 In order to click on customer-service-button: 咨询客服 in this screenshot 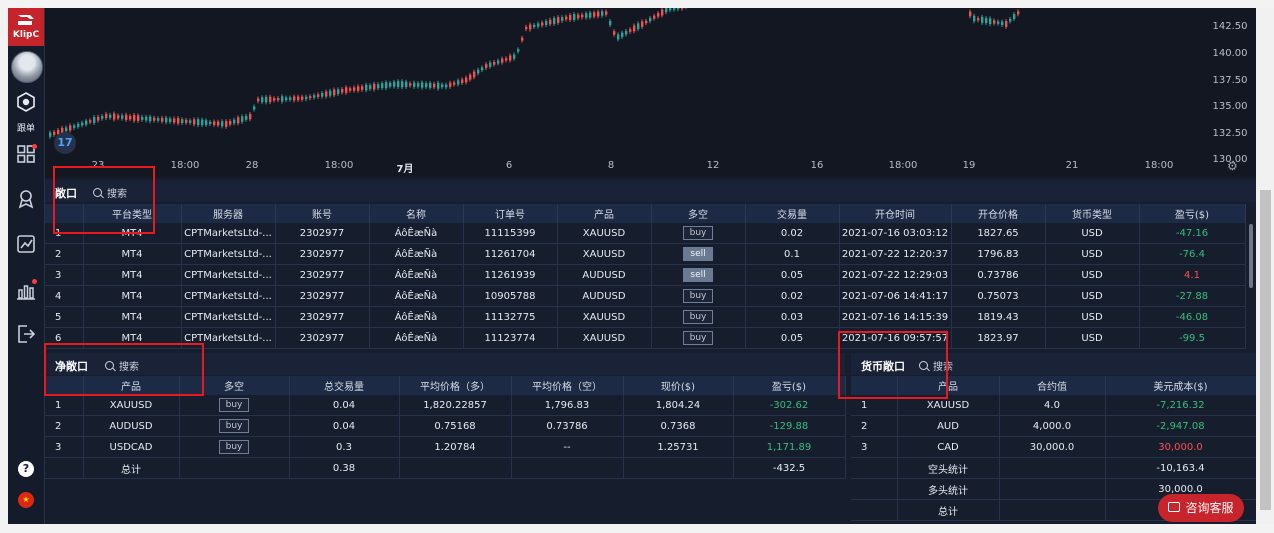, I will do `click(1201, 508)`.